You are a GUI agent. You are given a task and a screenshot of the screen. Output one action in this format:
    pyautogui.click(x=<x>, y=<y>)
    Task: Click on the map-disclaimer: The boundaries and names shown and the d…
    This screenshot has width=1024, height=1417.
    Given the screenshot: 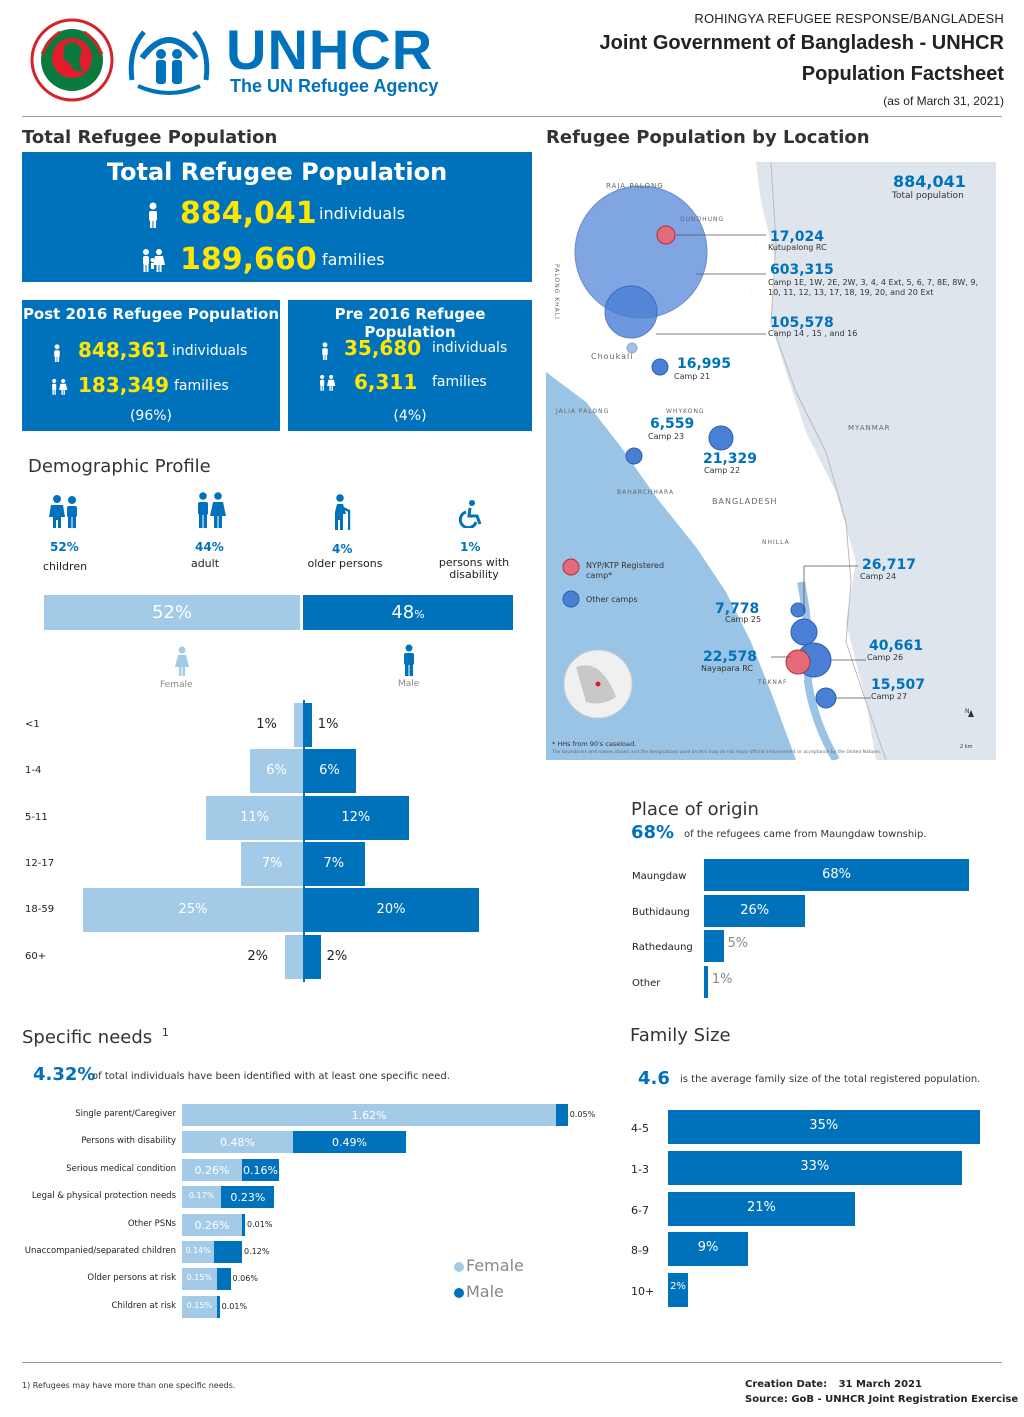 What is the action you would take?
    pyautogui.click(x=717, y=752)
    